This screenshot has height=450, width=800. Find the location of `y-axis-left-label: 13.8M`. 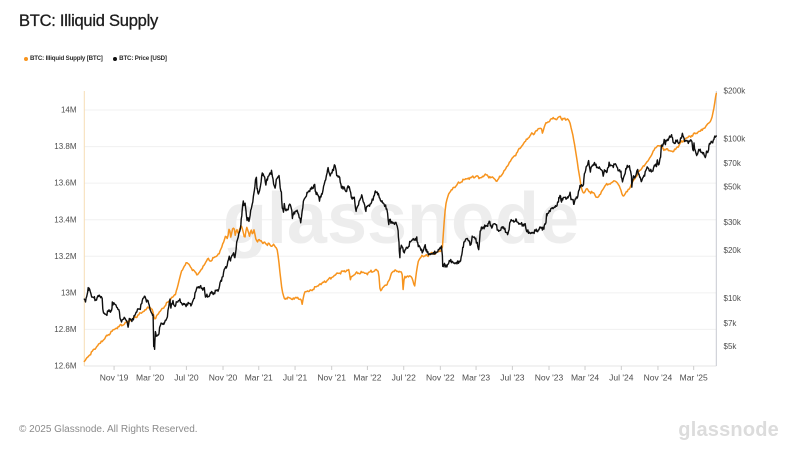

y-axis-left-label: 13.8M is located at coordinates (65, 146).